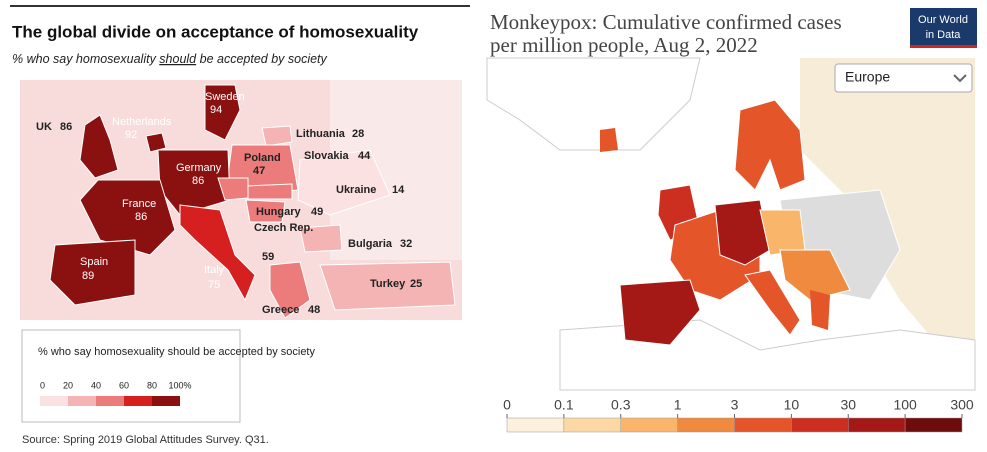 This screenshot has width=987, height=452. Describe the element at coordinates (88, 276) in the screenshot. I see `country-value: 89` at that location.